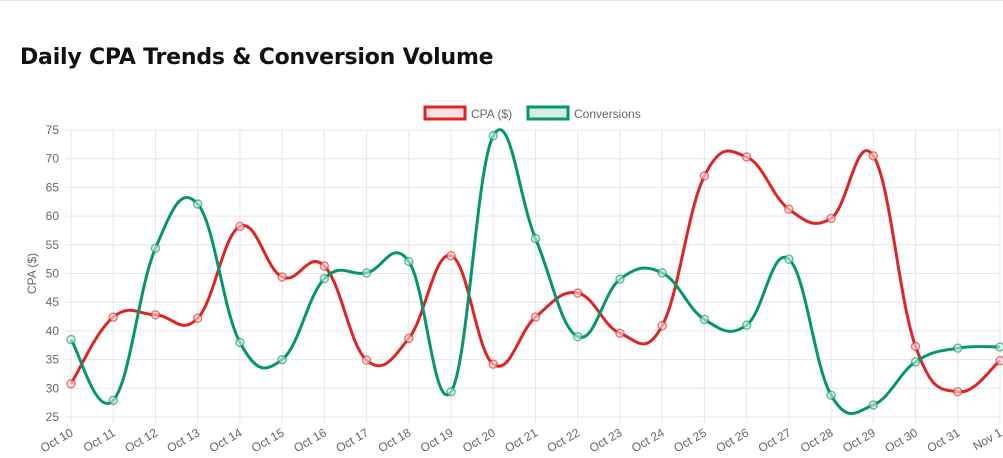  Describe the element at coordinates (32, 273) in the screenshot. I see `y-axis-title: CPA ($)` at that location.